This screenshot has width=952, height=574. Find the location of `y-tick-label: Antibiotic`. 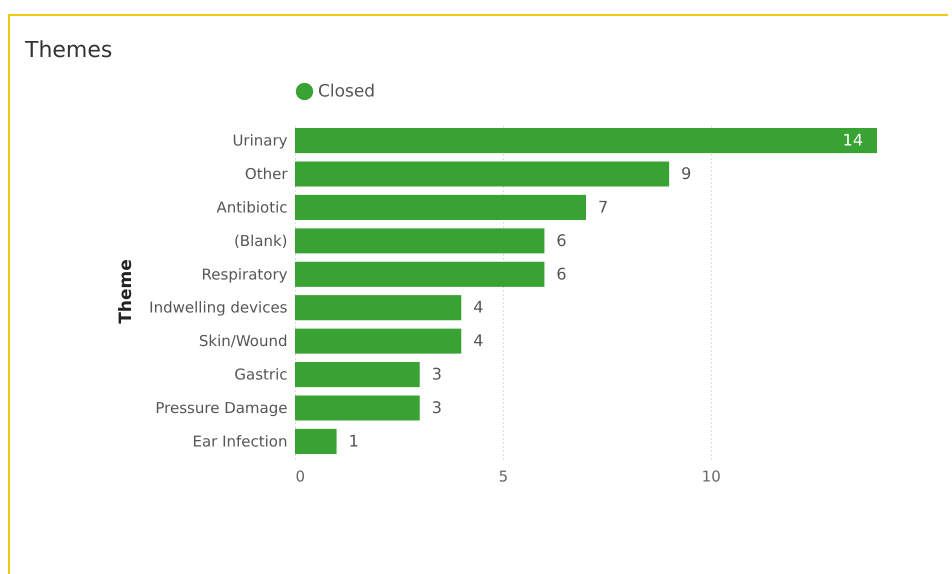

y-tick-label: Antibiotic is located at coordinates (252, 207).